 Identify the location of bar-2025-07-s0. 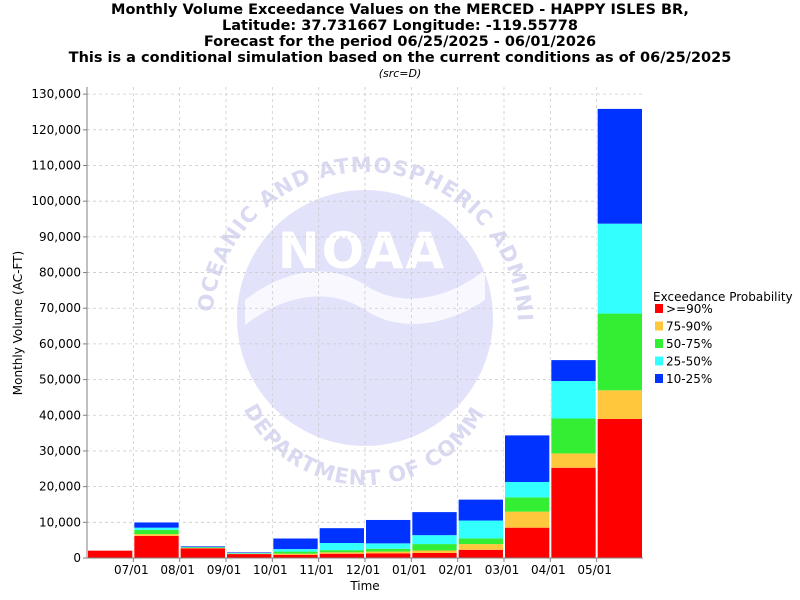
(156, 546).